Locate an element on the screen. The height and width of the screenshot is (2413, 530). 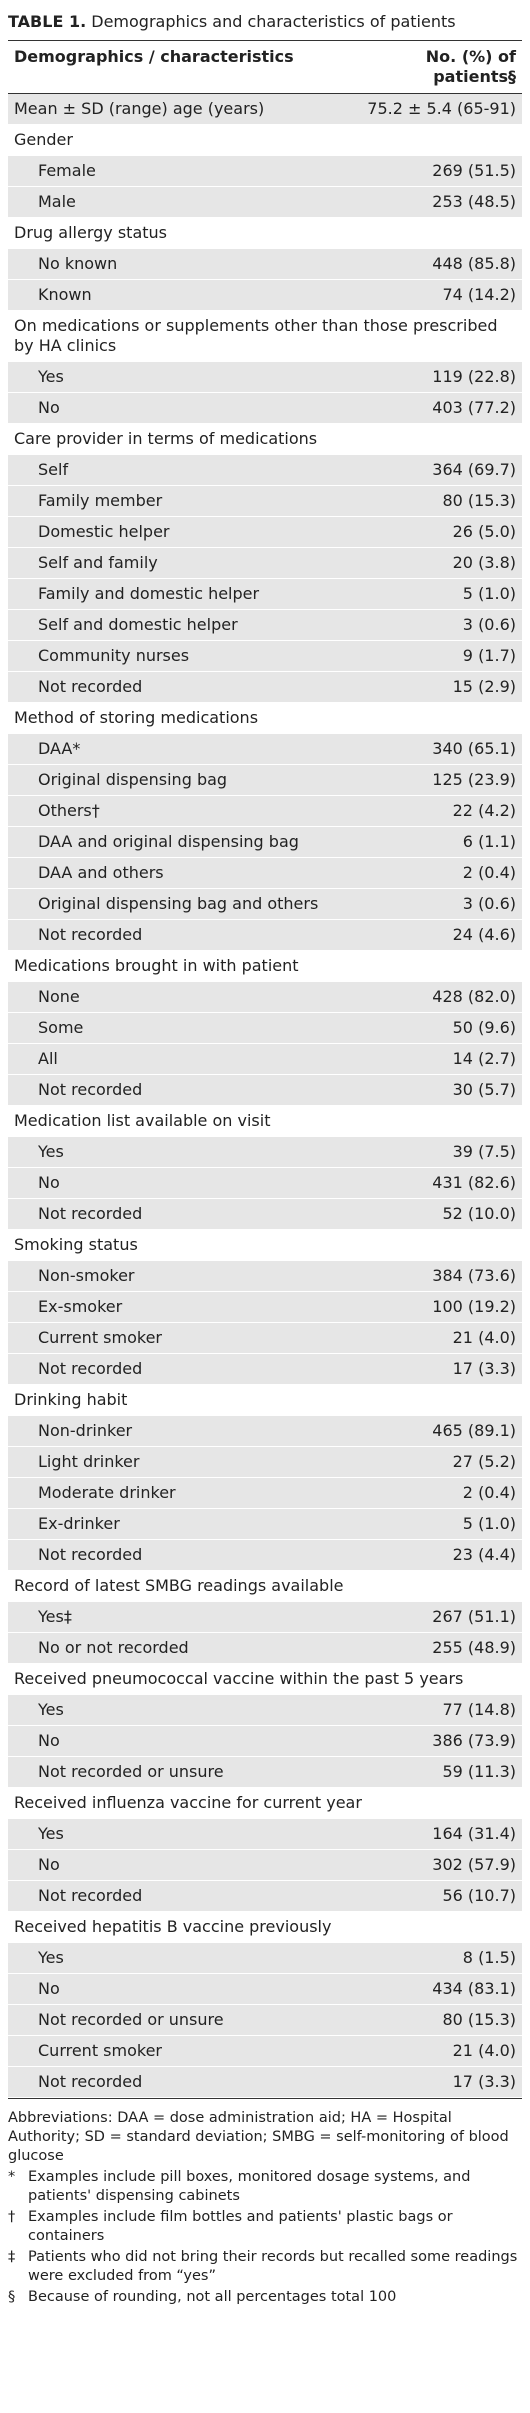
table-row: Male 253 (48.5) is located at coordinates (265, 202).